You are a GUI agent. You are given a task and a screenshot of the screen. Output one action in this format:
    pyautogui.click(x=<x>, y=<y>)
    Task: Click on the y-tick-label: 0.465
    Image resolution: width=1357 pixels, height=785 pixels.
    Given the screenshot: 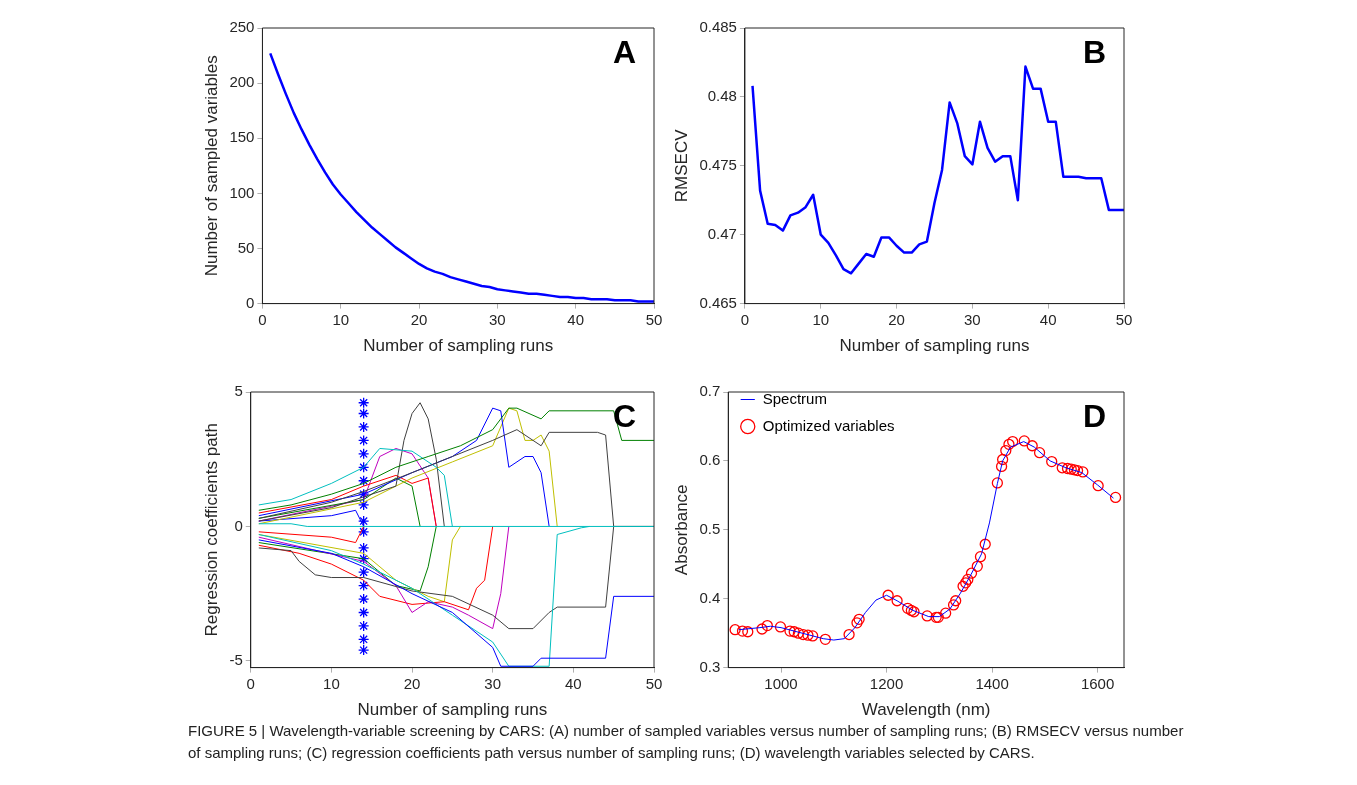 What is the action you would take?
    pyautogui.click(x=718, y=302)
    